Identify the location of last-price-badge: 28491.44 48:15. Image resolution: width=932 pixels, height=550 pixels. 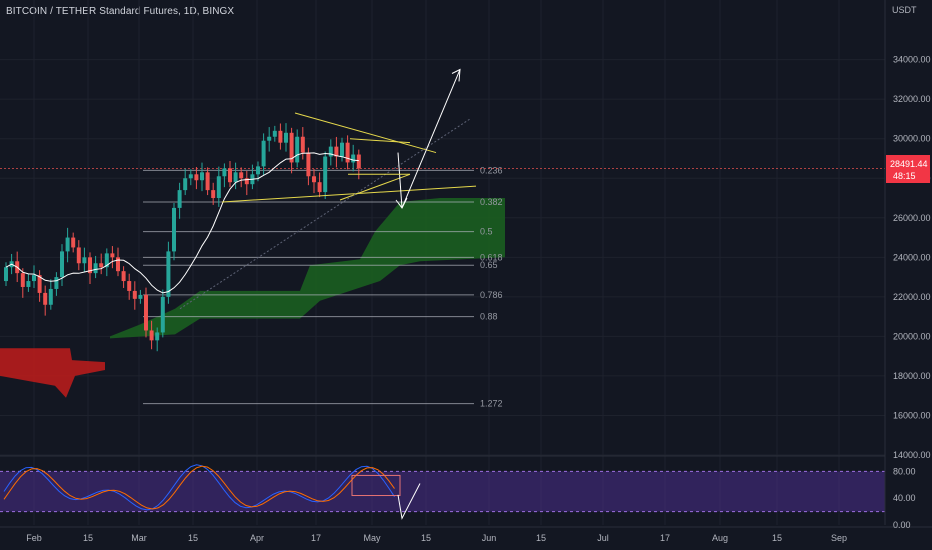
(908, 169).